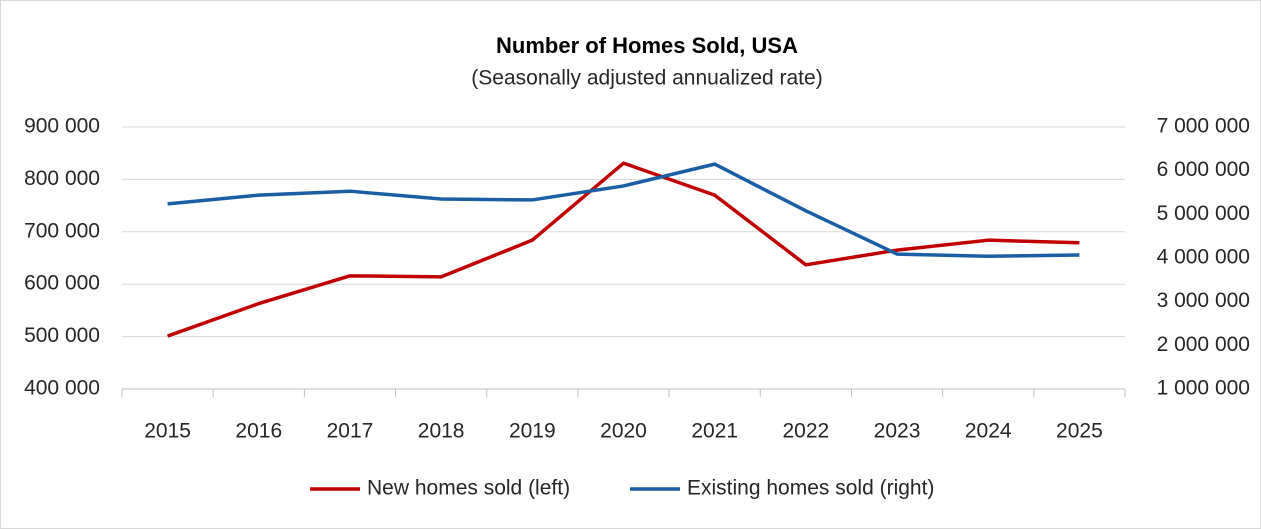  What do you see at coordinates (1203, 344) in the screenshot?
I see `y2-tick-label: 2 000 000` at bounding box center [1203, 344].